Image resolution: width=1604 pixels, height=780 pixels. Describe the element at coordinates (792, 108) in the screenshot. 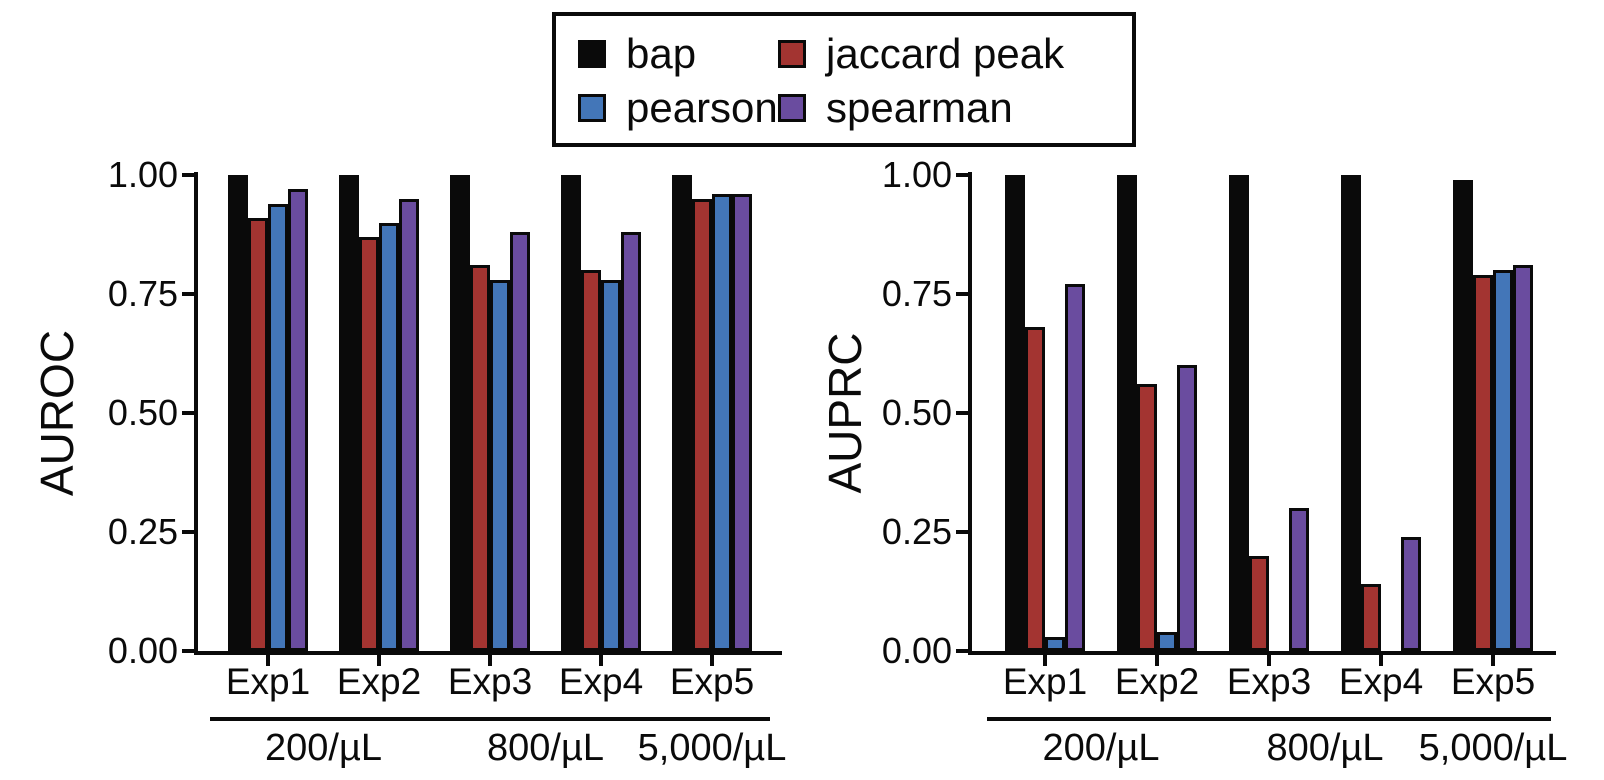

I see `legend-swatch-spearman` at that location.